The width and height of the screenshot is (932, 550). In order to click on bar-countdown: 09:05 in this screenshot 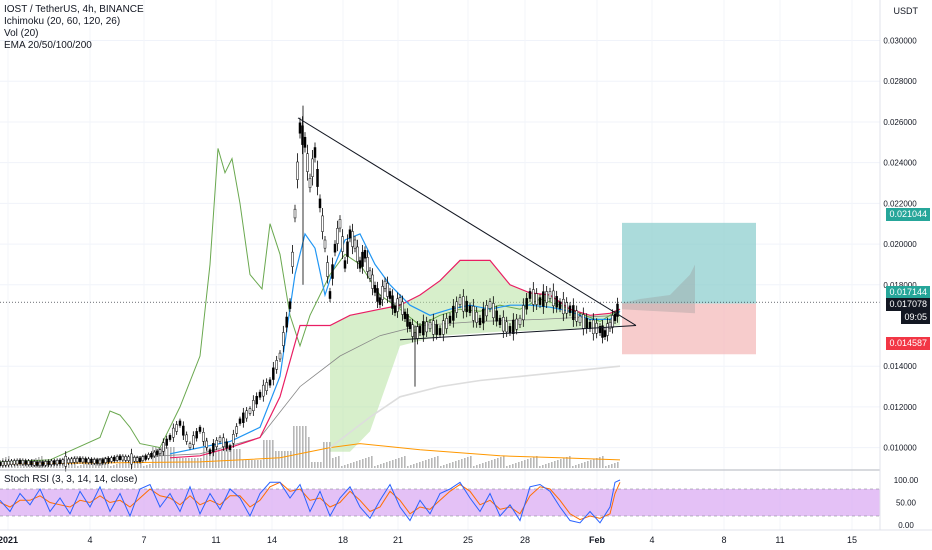, I will do `click(915, 317)`.